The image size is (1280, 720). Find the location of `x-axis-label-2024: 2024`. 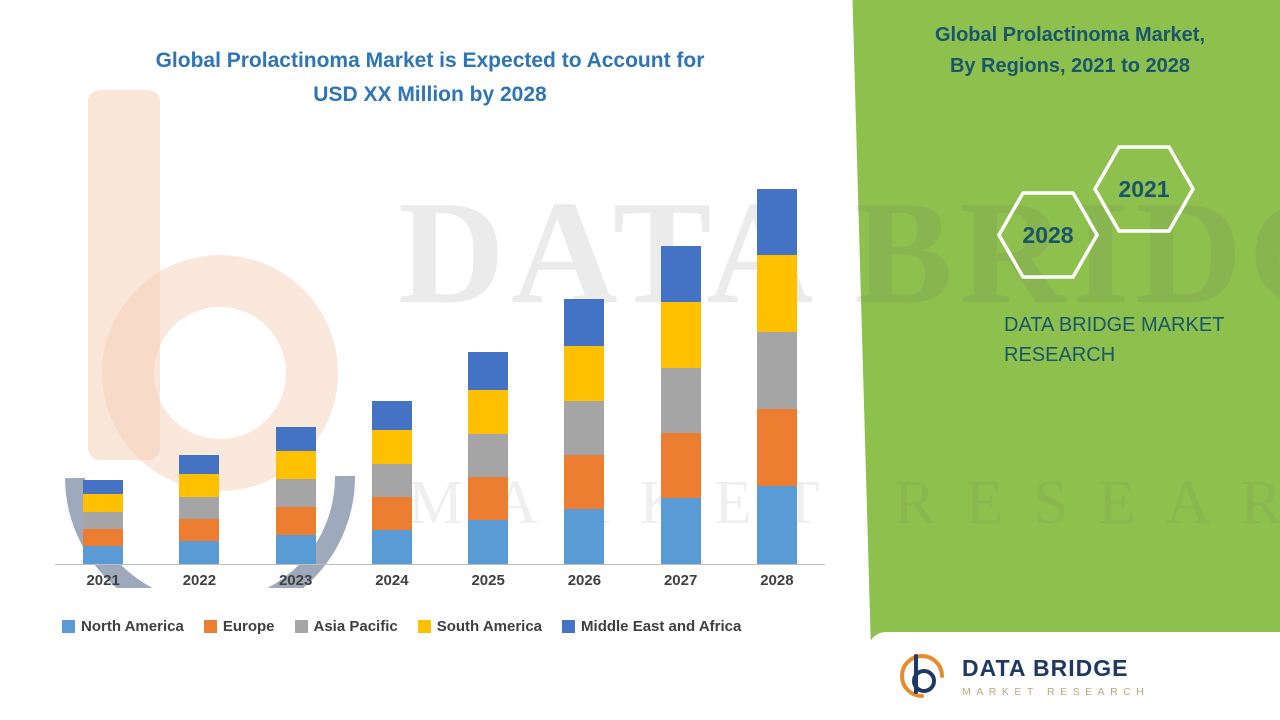

x-axis-label-2024: 2024 is located at coordinates (392, 580).